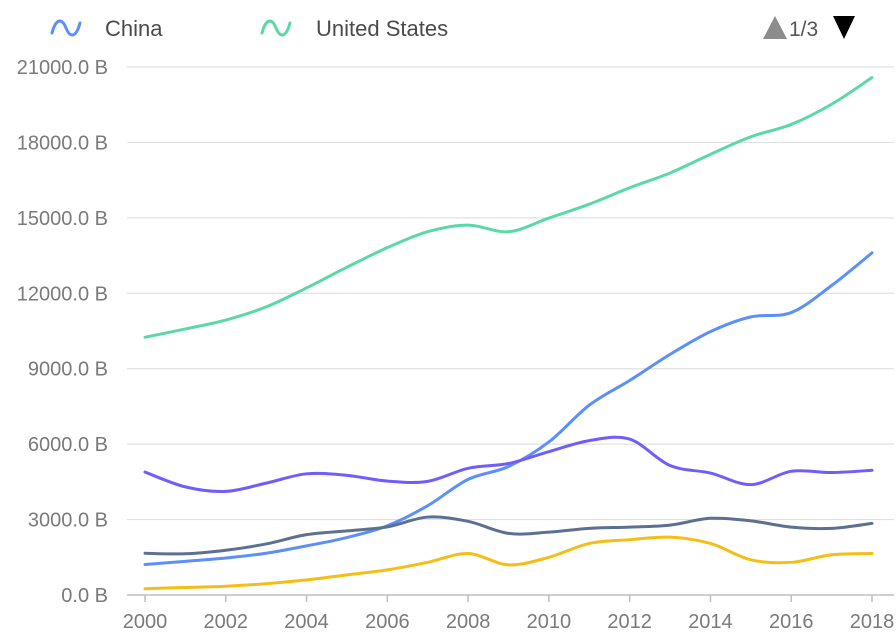 The height and width of the screenshot is (636, 896). Describe the element at coordinates (276, 28) in the screenshot. I see `legend-line-icon-united-states` at that location.